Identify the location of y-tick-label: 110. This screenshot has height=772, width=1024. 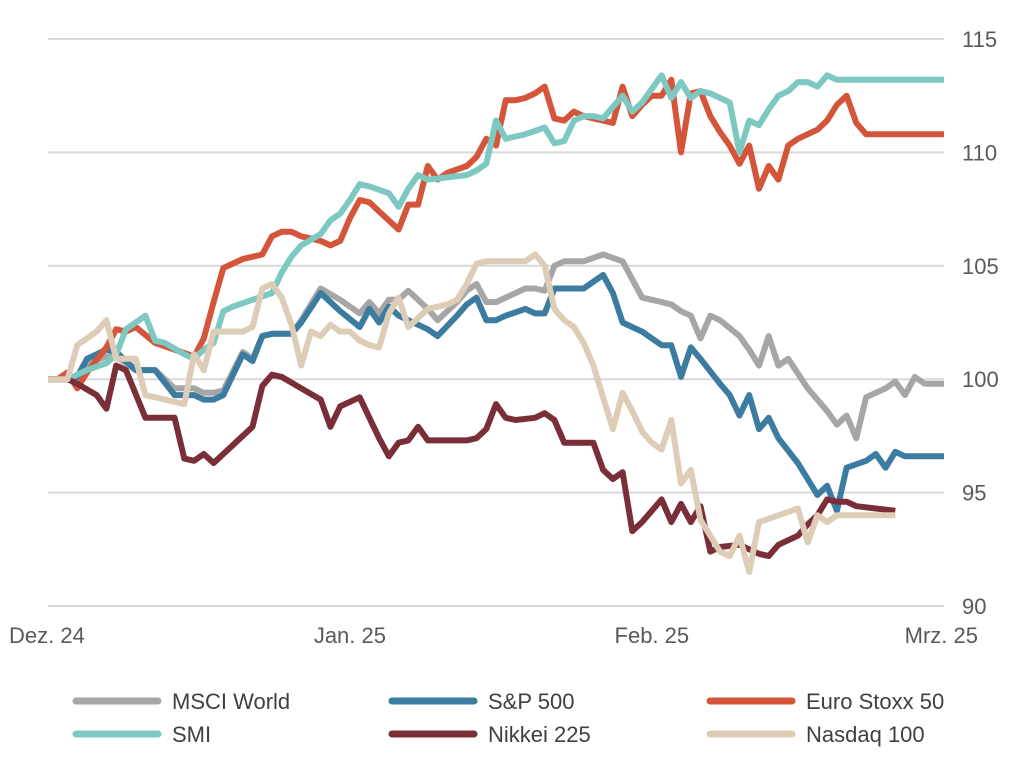
(979, 152).